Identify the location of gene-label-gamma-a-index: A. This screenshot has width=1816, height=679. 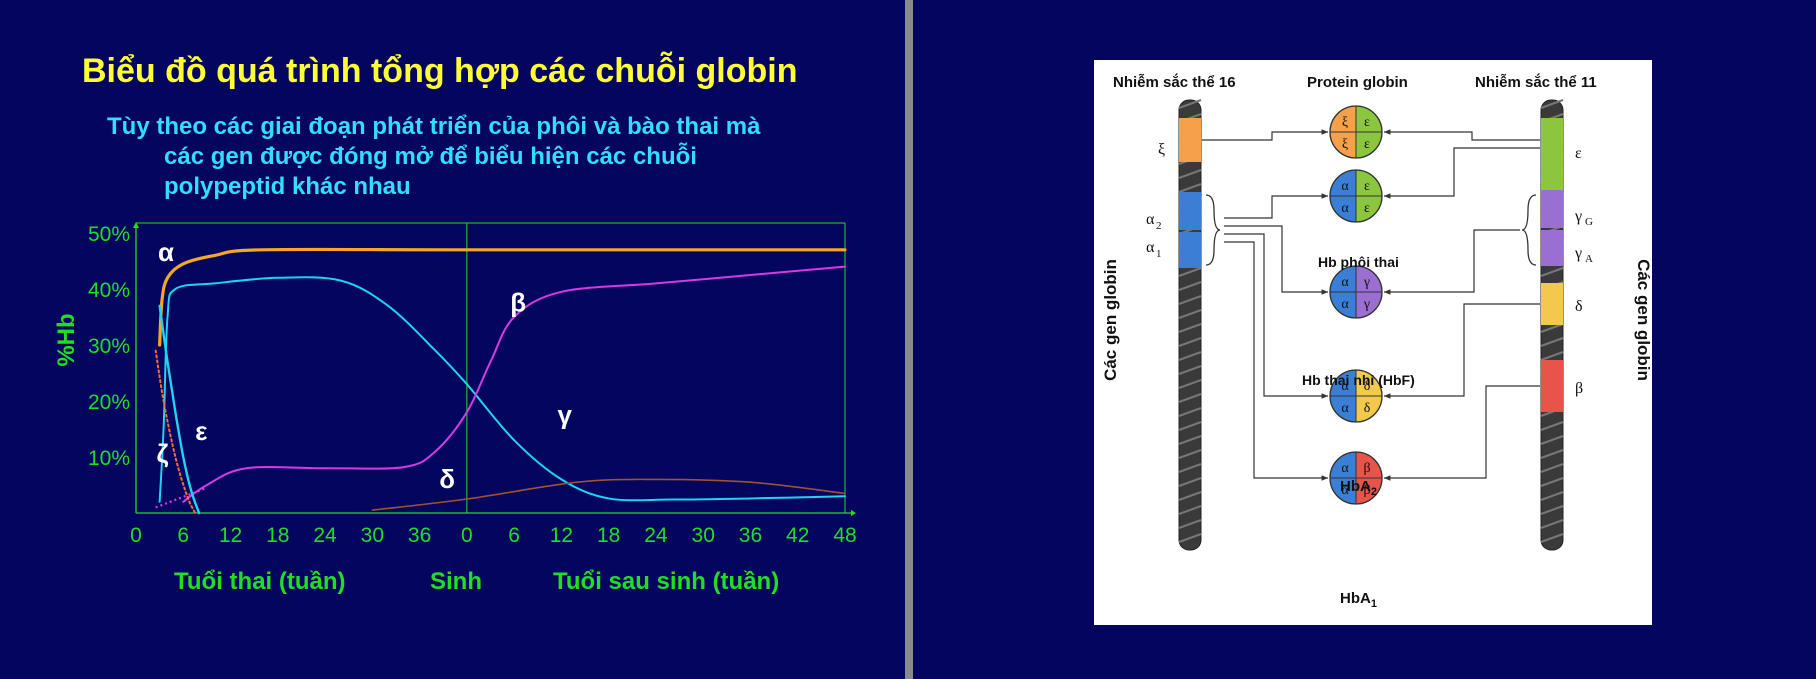
(1589, 259).